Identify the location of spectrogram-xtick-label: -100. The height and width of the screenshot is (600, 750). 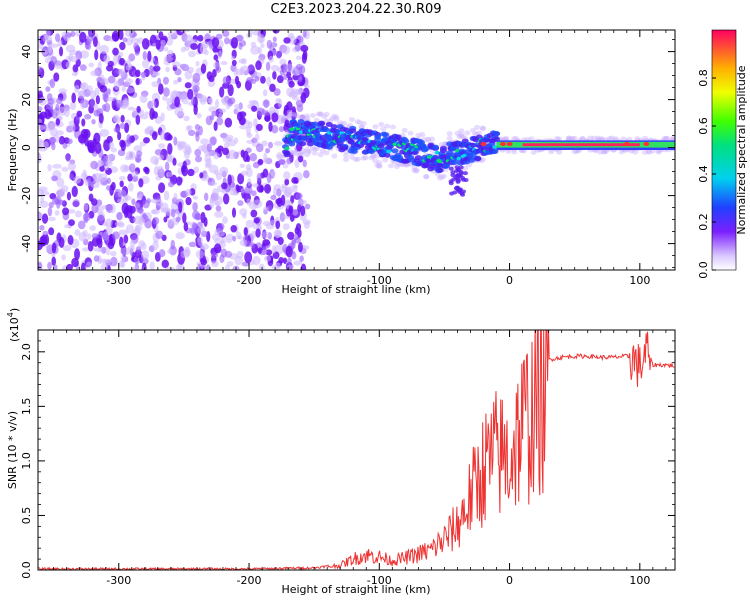
(379, 280).